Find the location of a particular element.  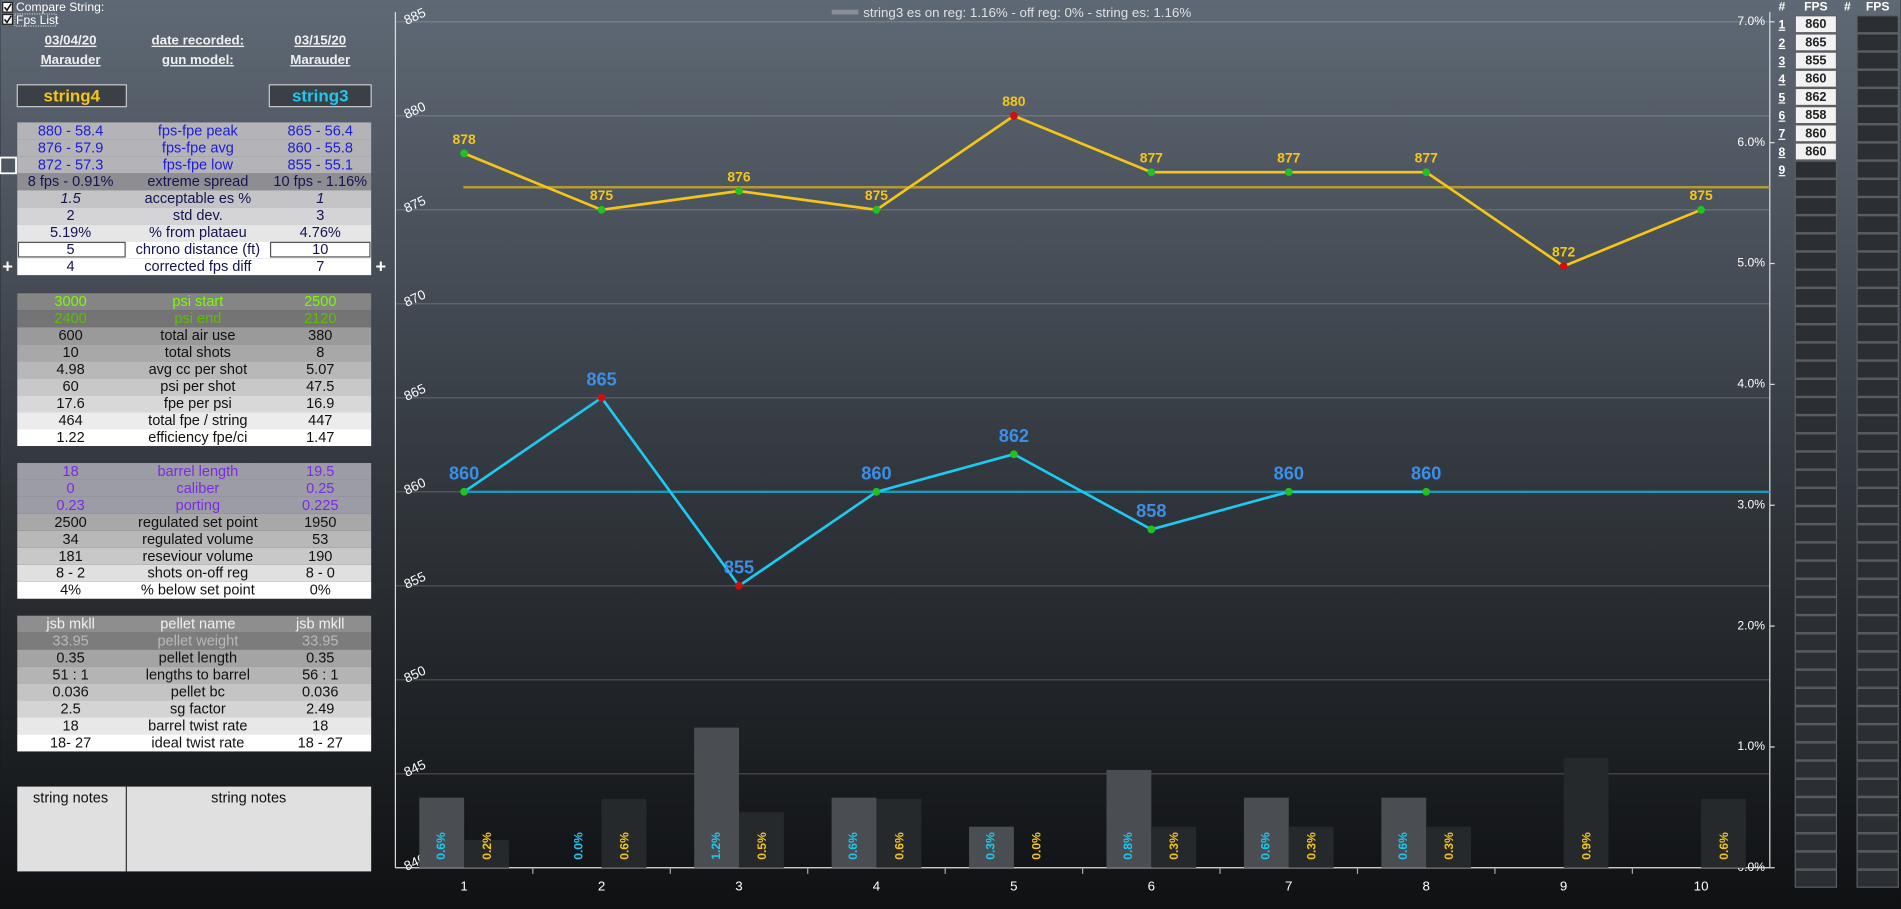

notes-box is located at coordinates (194, 829).